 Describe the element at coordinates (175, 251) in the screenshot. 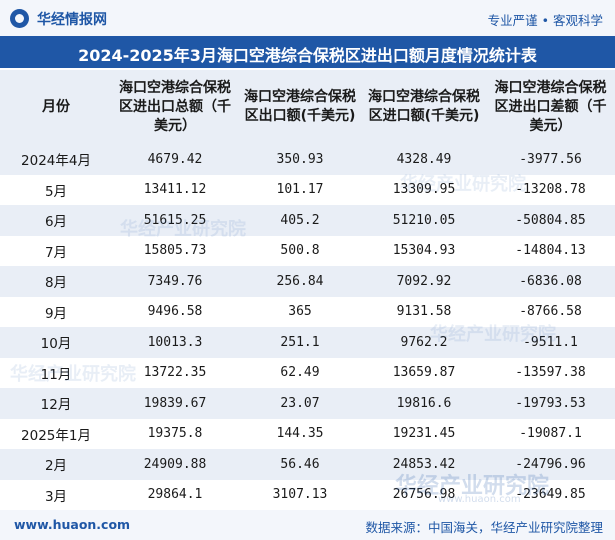

I see `cell-total: 15805.73` at that location.